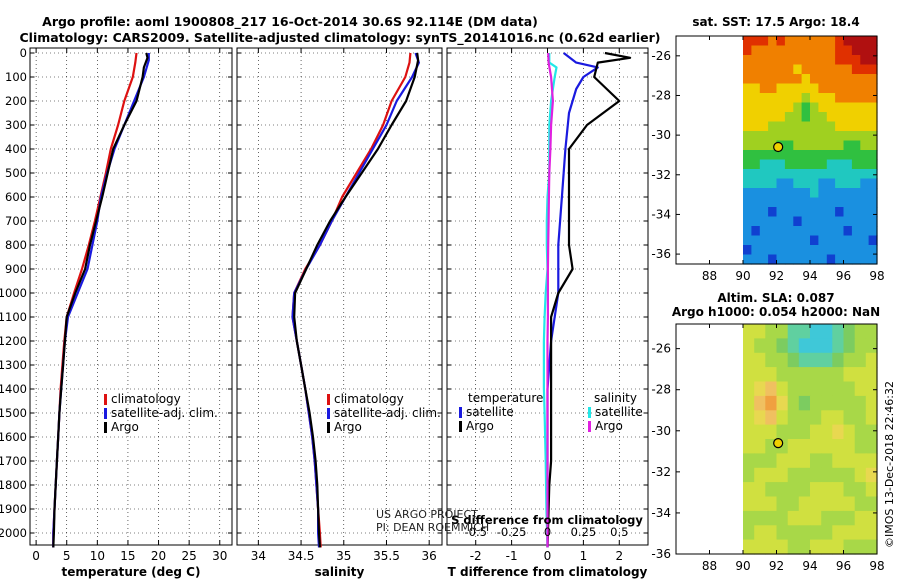 This screenshot has width=900, height=580. I want to click on difference-legend-salinity-title: salinity, so click(615, 398).